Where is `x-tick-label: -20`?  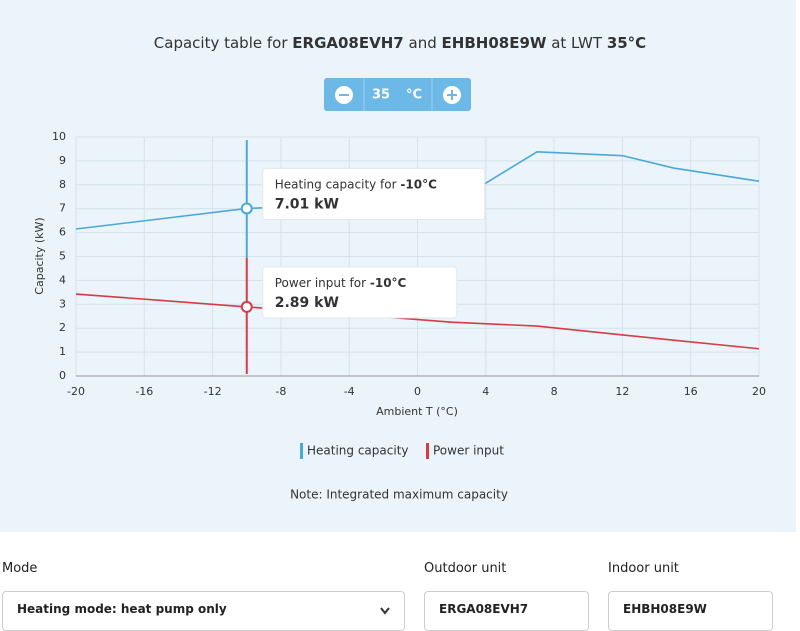
x-tick-label: -20 is located at coordinates (76, 391).